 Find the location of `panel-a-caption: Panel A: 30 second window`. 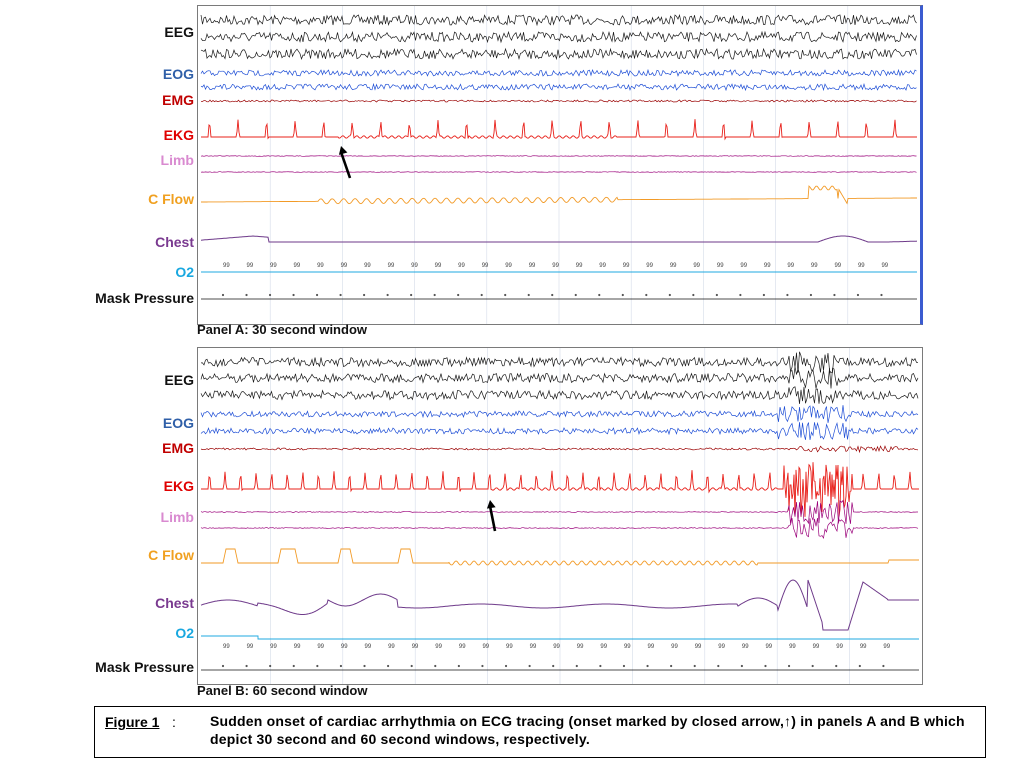

panel-a-caption: Panel A: 30 second window is located at coordinates (282, 329).